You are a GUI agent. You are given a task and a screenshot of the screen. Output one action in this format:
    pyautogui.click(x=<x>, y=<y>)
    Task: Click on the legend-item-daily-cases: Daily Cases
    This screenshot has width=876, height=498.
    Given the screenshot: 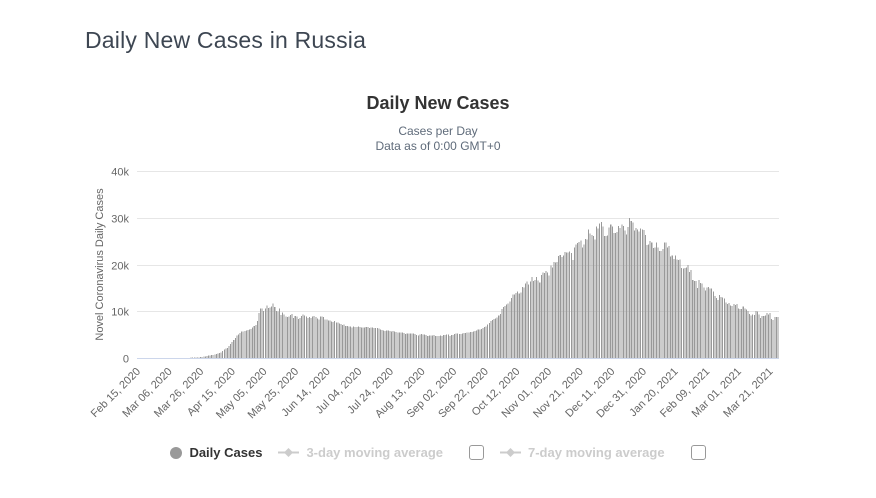 What is the action you would take?
    pyautogui.click(x=216, y=452)
    